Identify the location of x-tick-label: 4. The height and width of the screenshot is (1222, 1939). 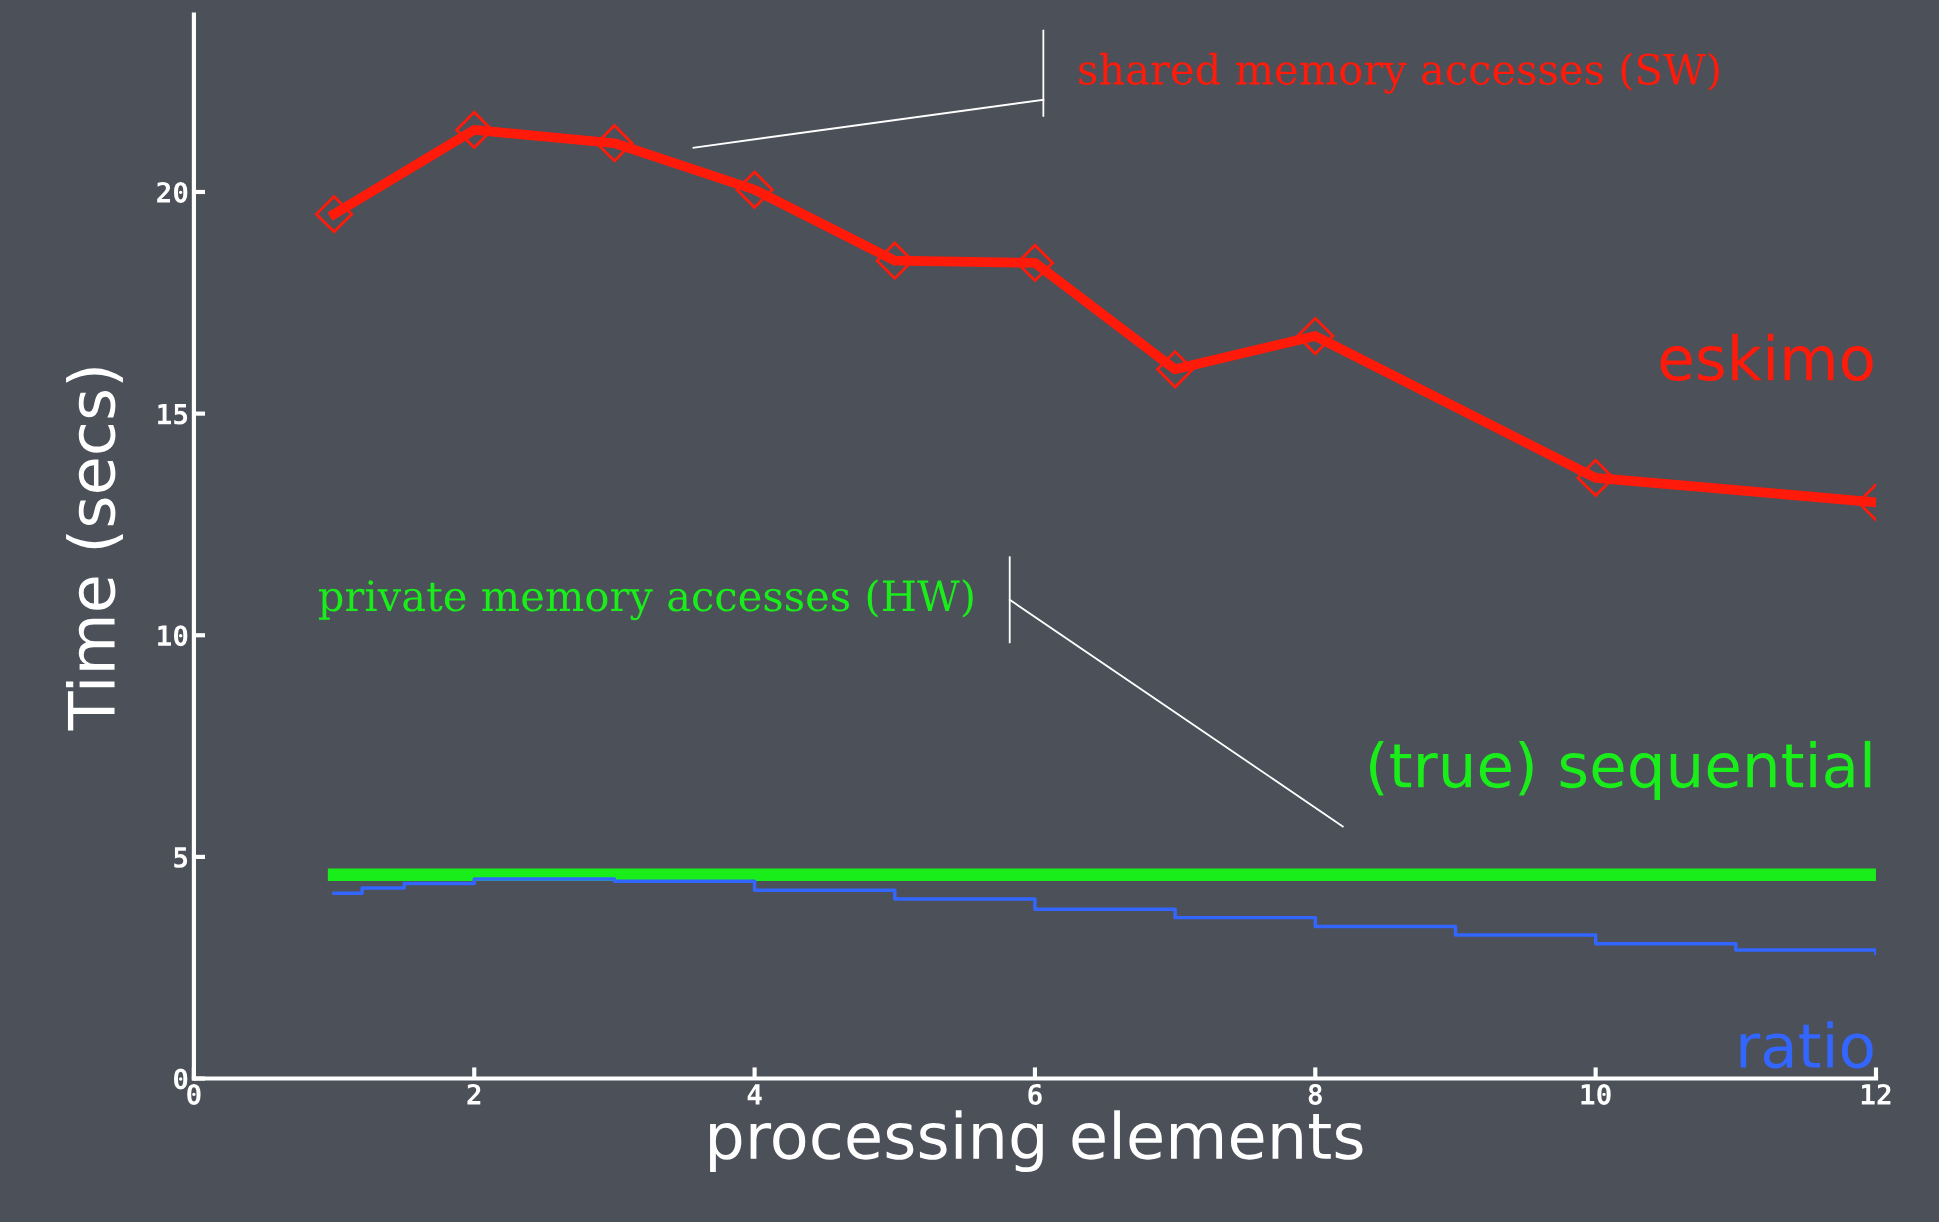
(754, 1094).